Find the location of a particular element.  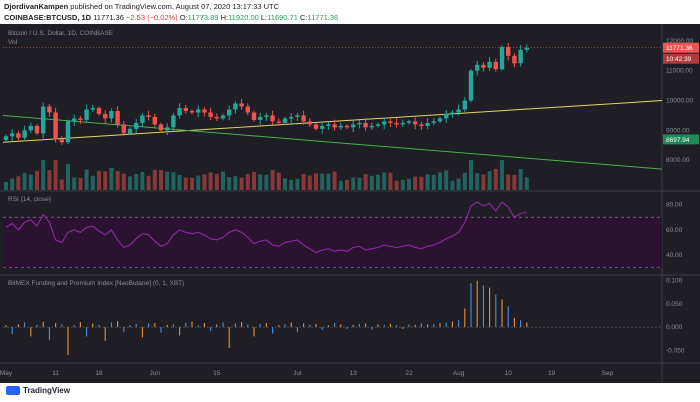

time-tick-label: 15 is located at coordinates (217, 373).